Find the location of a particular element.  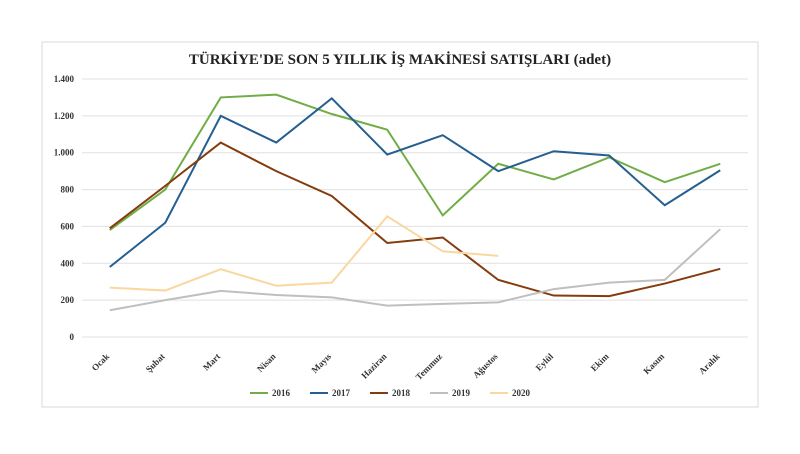

legend-label: 2018 is located at coordinates (401, 393).